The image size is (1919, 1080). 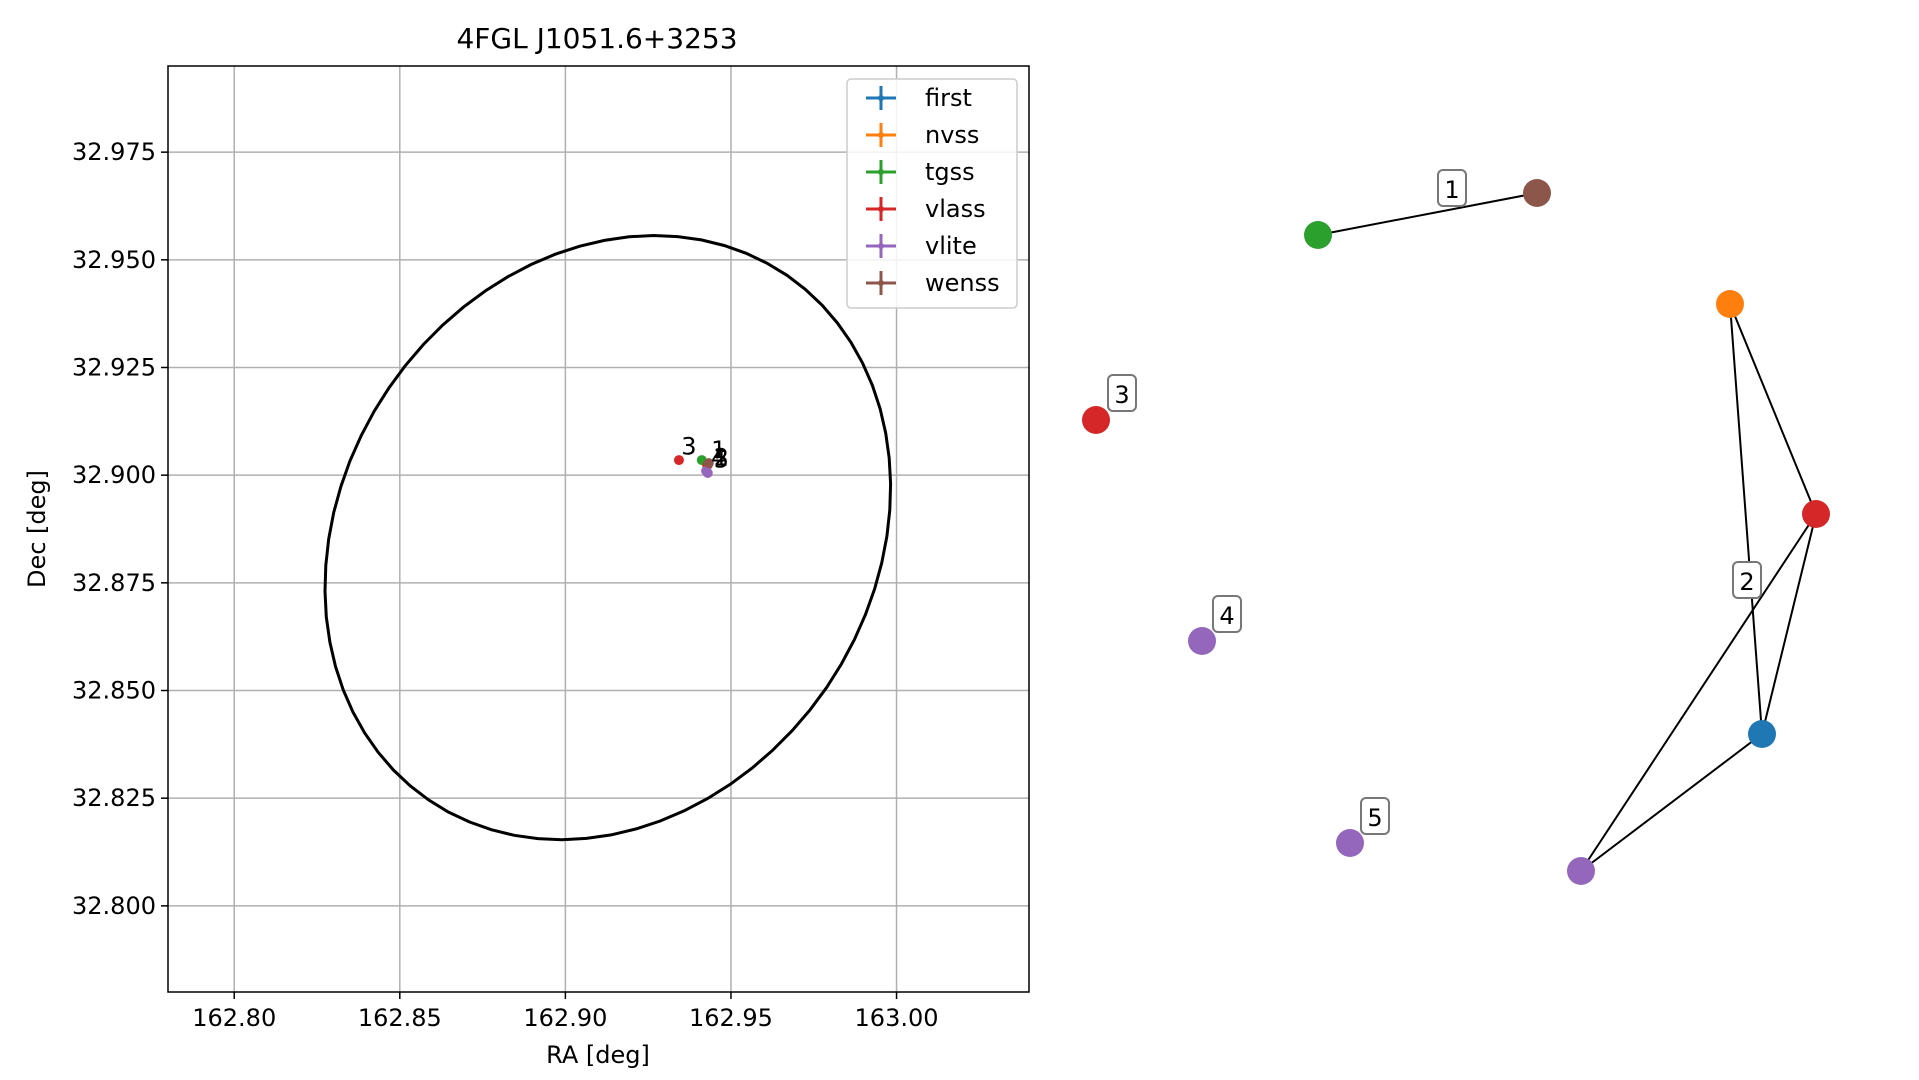 What do you see at coordinates (114, 583) in the screenshot?
I see `y-tick-label: 32.875` at bounding box center [114, 583].